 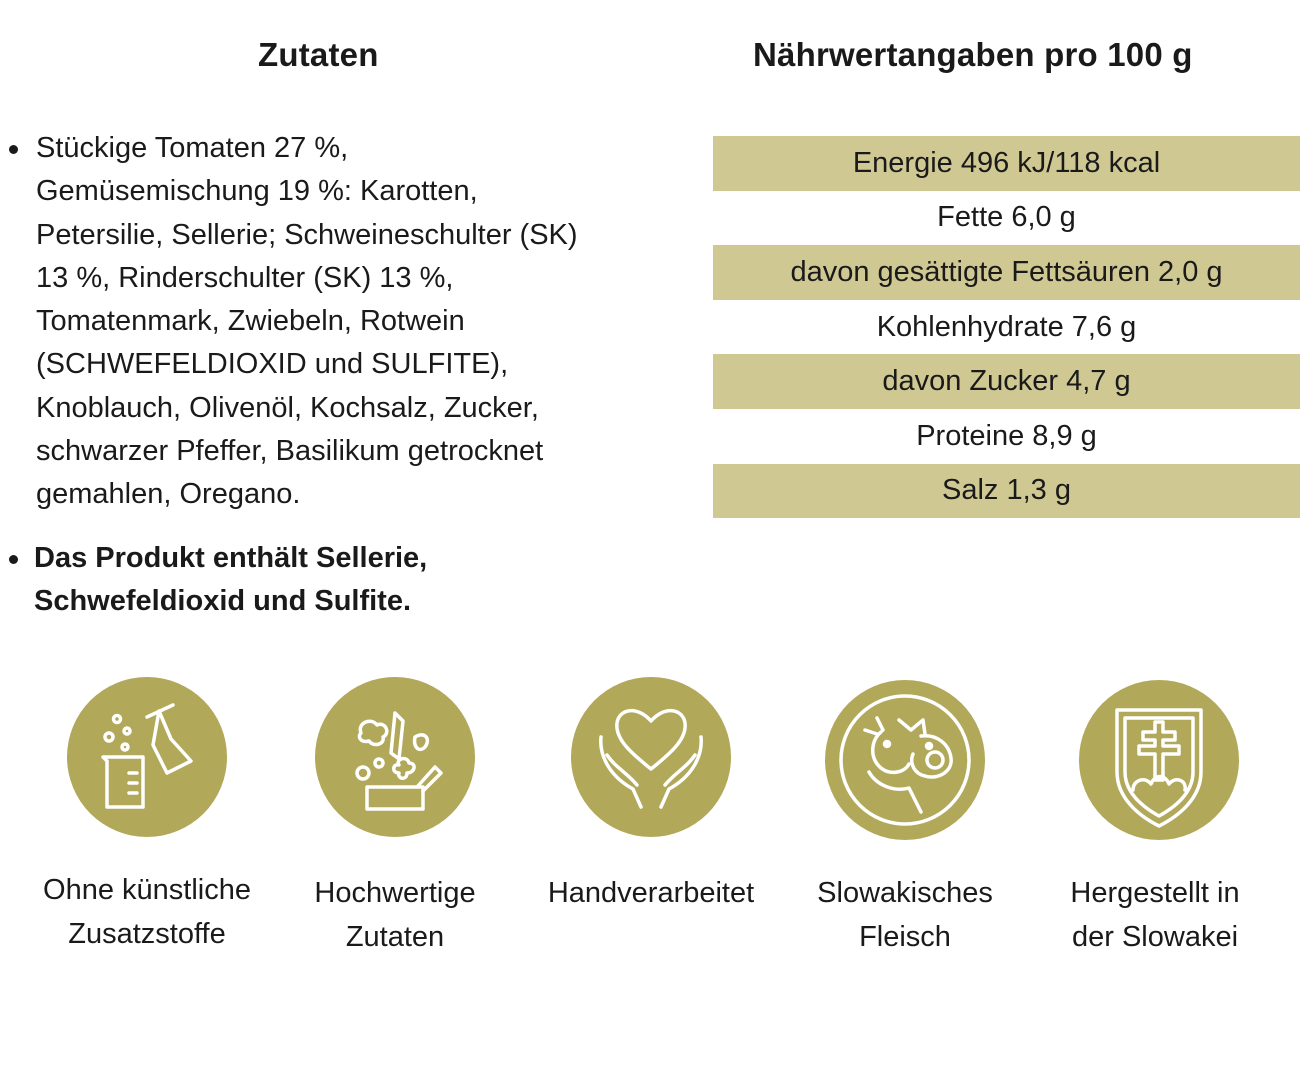 What do you see at coordinates (1006, 163) in the screenshot?
I see `nutrition-row: Energie 496 kJ/118 kcal` at bounding box center [1006, 163].